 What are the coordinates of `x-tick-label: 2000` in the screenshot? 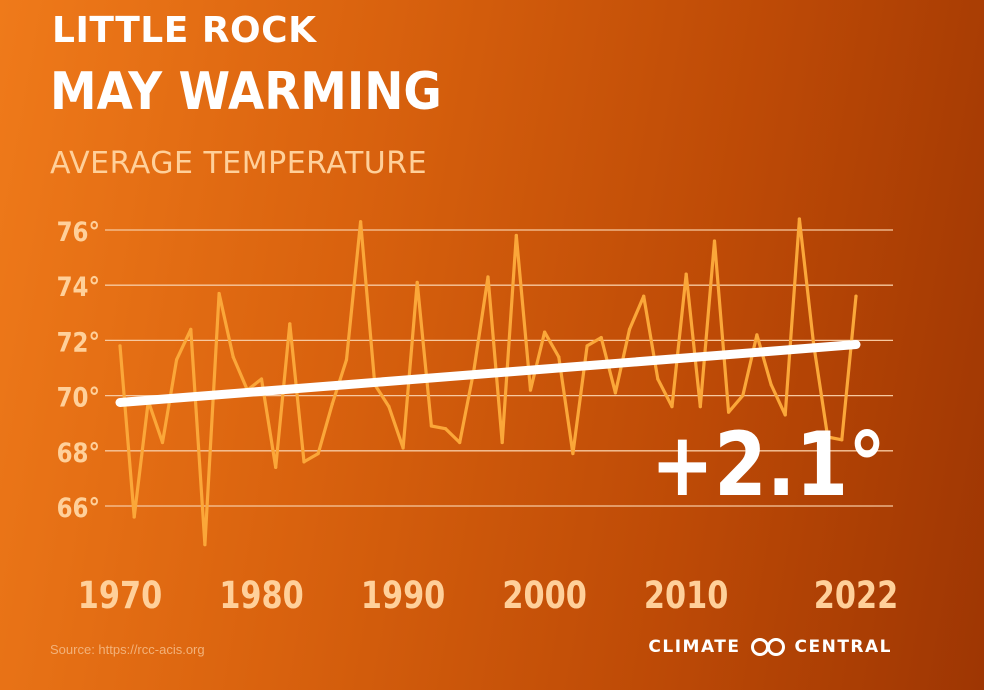 It's located at (544, 595).